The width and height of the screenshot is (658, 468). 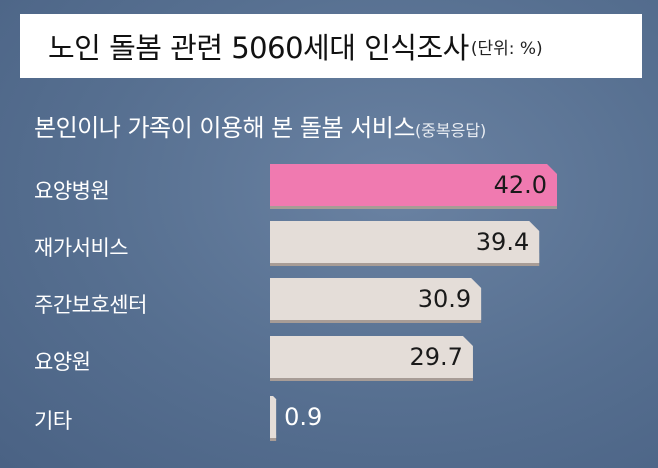 I want to click on category-label: 요양병원, so click(x=72, y=191).